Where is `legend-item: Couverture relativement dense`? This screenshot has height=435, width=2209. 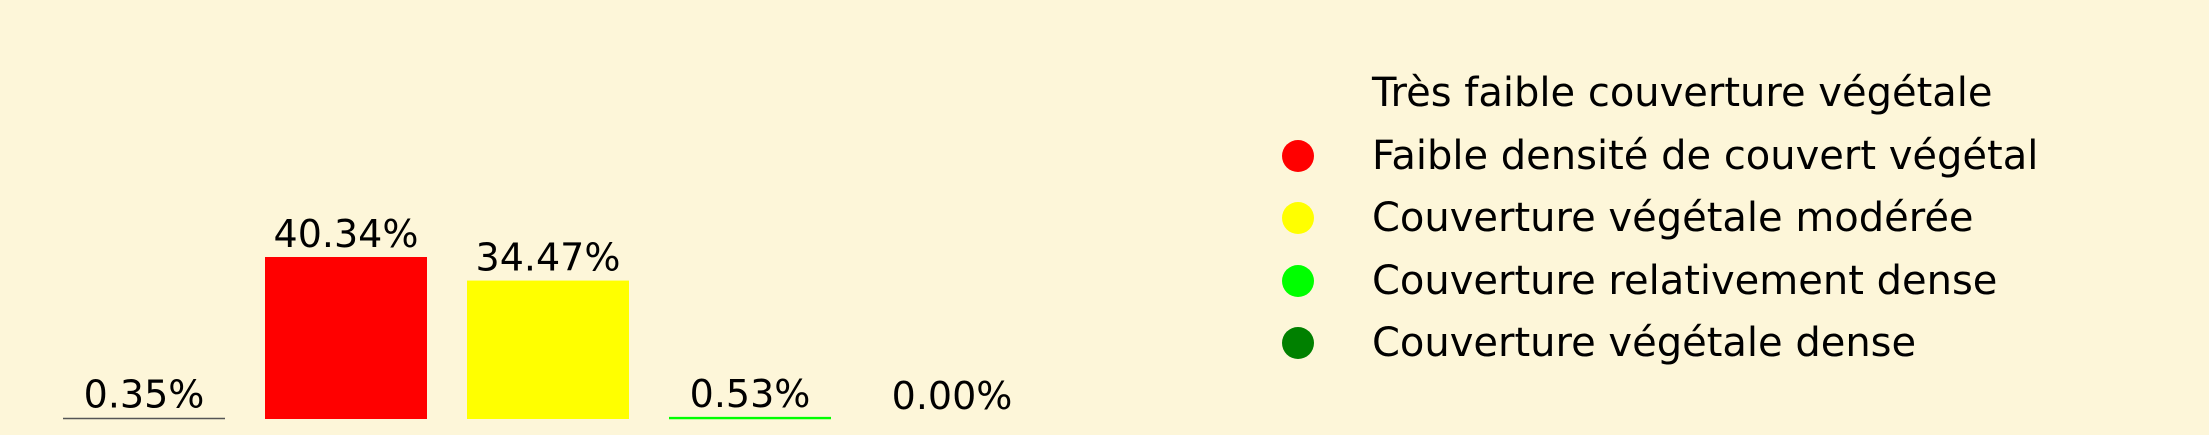
legend-item: Couverture relativement dense is located at coordinates (1654, 281).